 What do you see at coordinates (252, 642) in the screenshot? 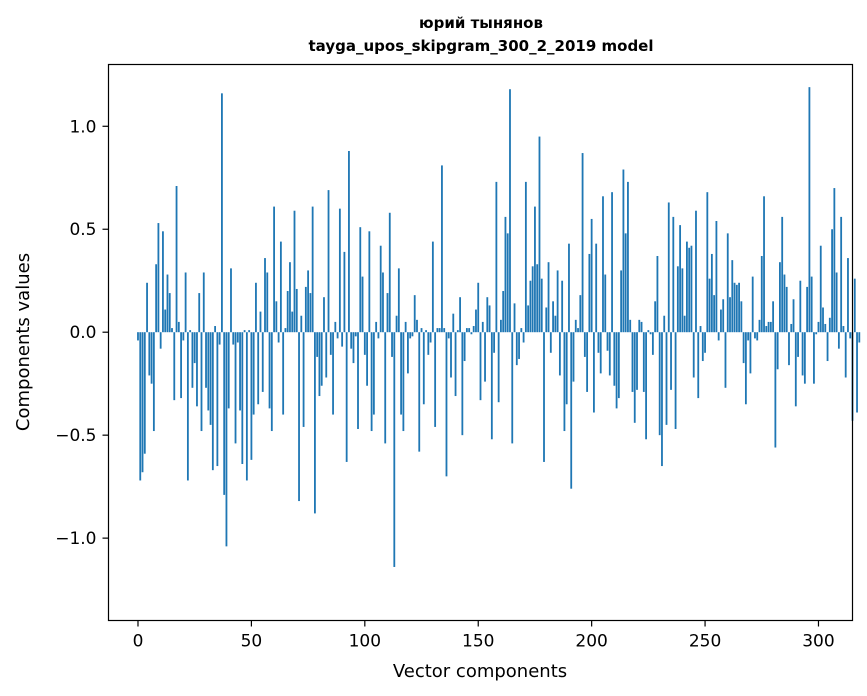
I see `x-tick-label: 50` at bounding box center [252, 642].